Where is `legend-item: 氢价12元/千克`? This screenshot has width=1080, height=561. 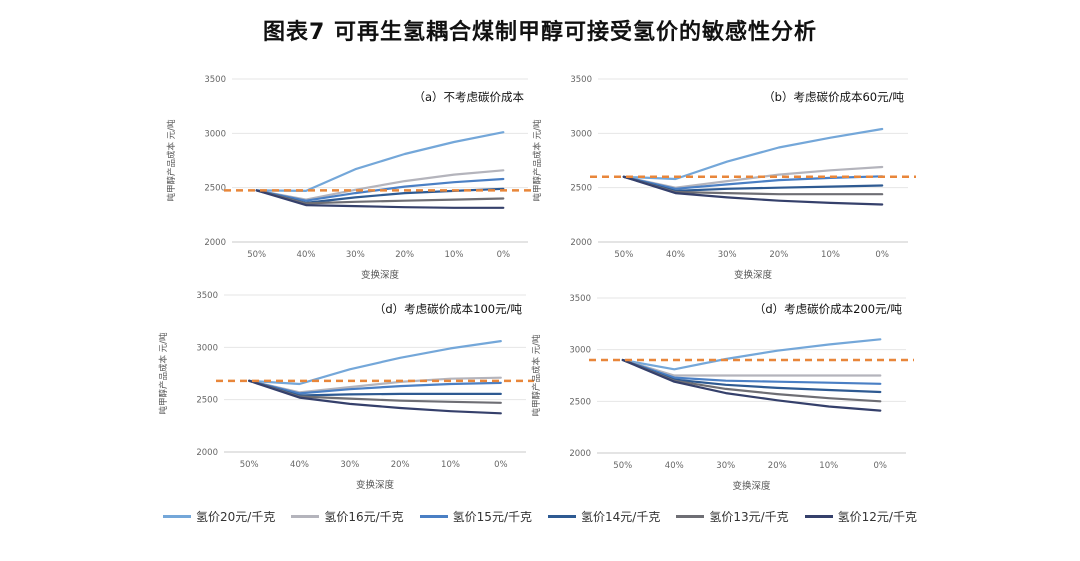
legend-item: 氢价12元/千克 is located at coordinates (860, 516).